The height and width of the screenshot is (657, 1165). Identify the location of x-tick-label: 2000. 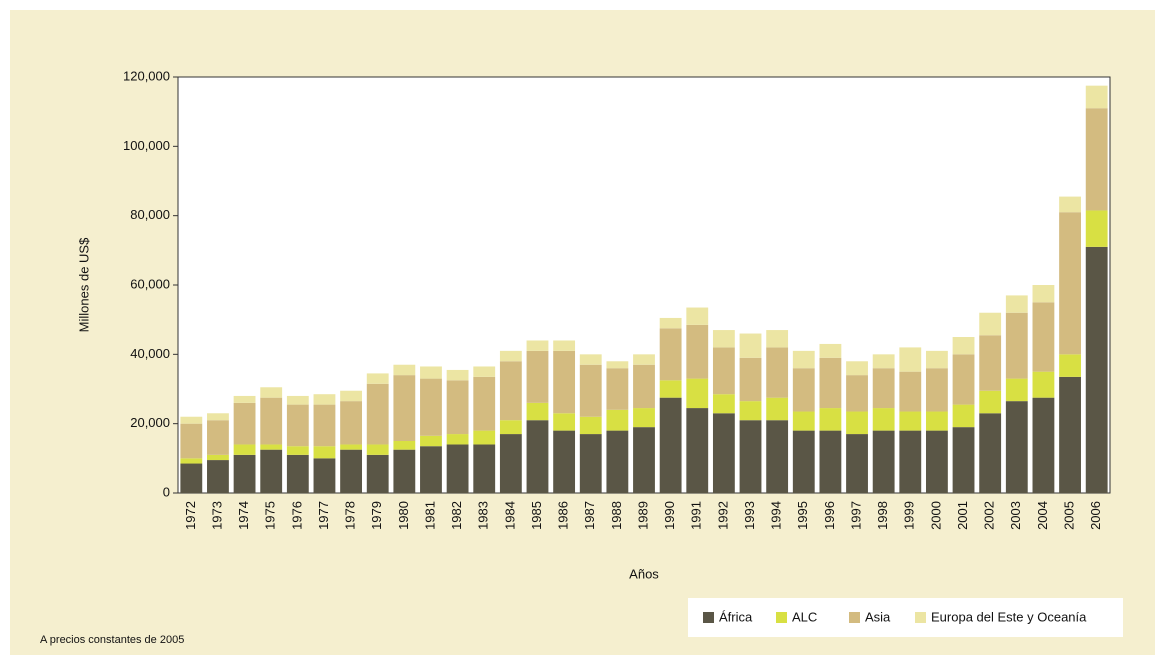
(935, 515).